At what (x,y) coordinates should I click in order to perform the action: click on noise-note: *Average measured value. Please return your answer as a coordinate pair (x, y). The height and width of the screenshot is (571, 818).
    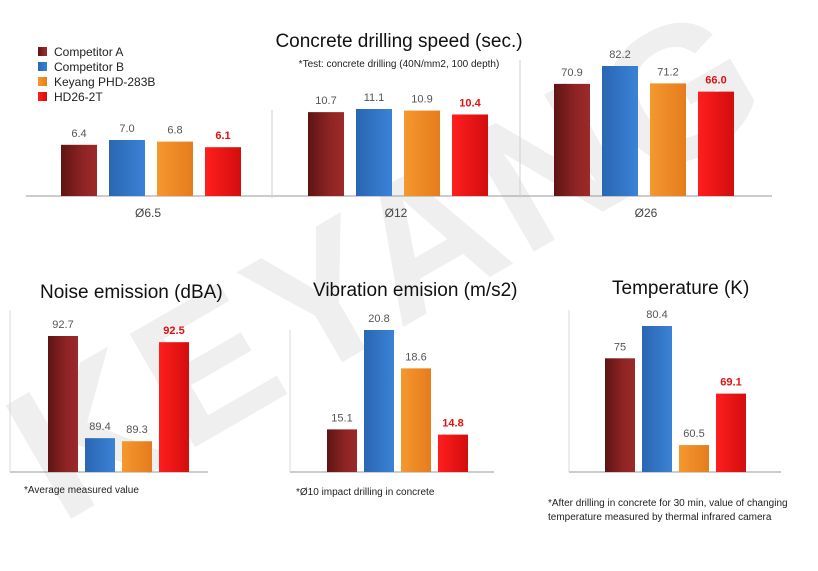
    Looking at the image, I should click on (81, 490).